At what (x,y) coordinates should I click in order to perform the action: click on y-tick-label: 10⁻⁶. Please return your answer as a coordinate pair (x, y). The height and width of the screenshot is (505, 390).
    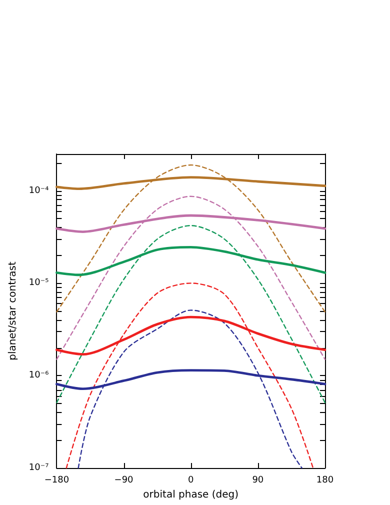
    Looking at the image, I should click on (39, 375).